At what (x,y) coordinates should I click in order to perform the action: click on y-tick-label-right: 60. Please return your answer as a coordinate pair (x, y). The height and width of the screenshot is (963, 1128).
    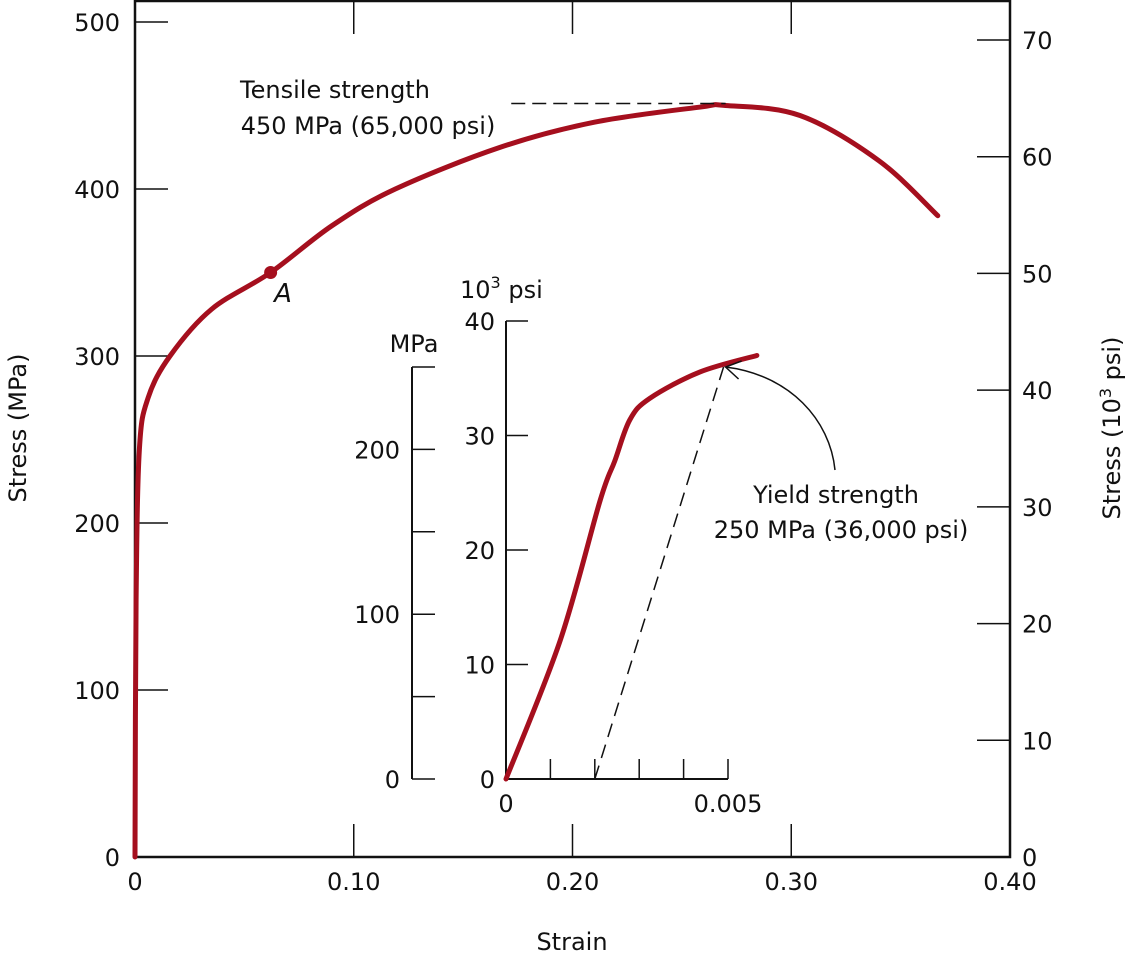
    Looking at the image, I should click on (1037, 158).